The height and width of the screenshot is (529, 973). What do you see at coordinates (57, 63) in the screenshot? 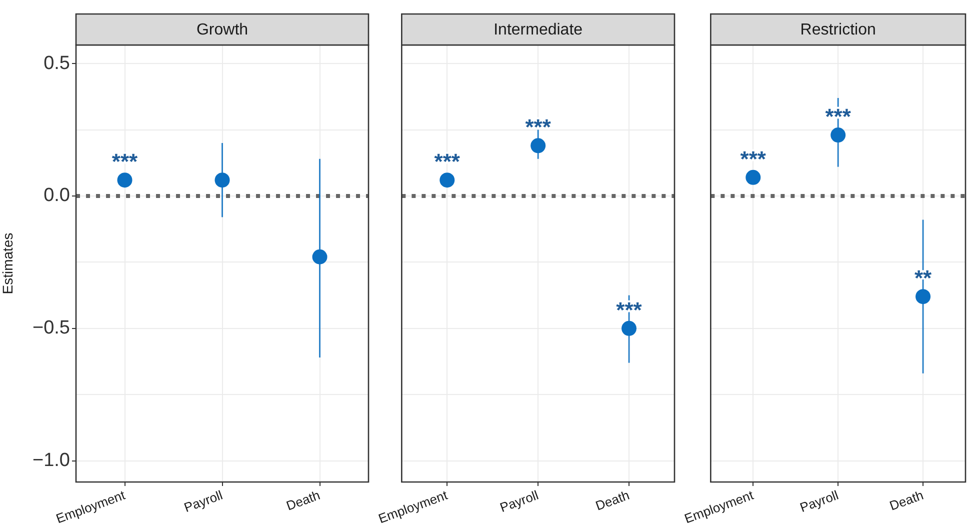
I see `y-tick-label: 0.5` at bounding box center [57, 63].